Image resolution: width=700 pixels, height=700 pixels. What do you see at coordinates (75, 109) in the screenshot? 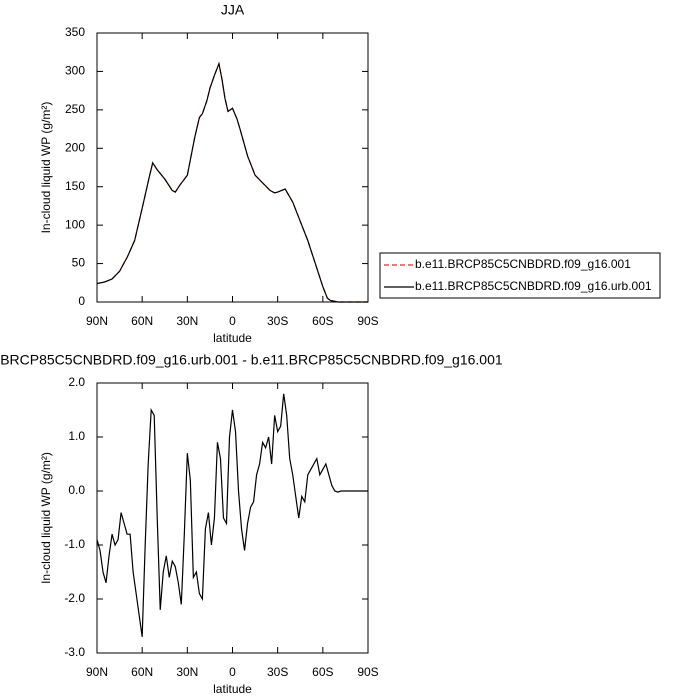
I see `y-tick-label: 250` at bounding box center [75, 109].